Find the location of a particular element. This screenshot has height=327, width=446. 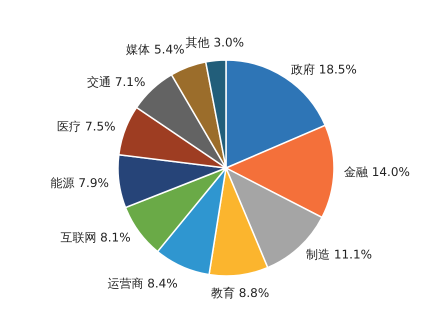

slice-label: 媒体 5.4% is located at coordinates (155, 49).